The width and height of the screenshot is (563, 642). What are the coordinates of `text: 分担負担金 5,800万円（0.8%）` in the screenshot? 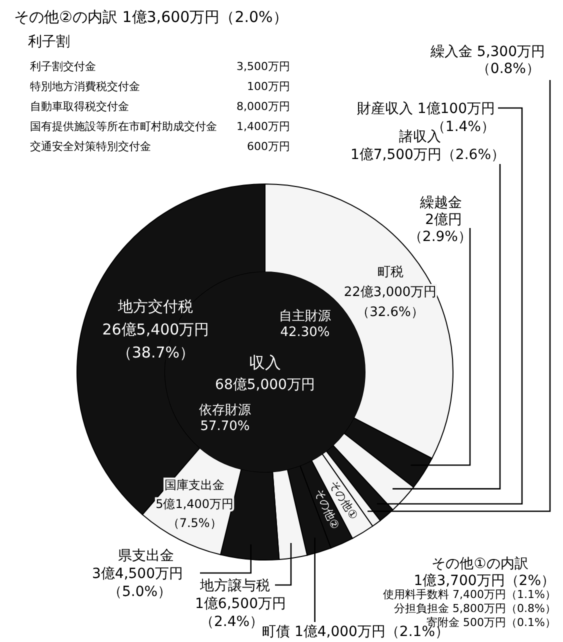 It's located at (475, 608).